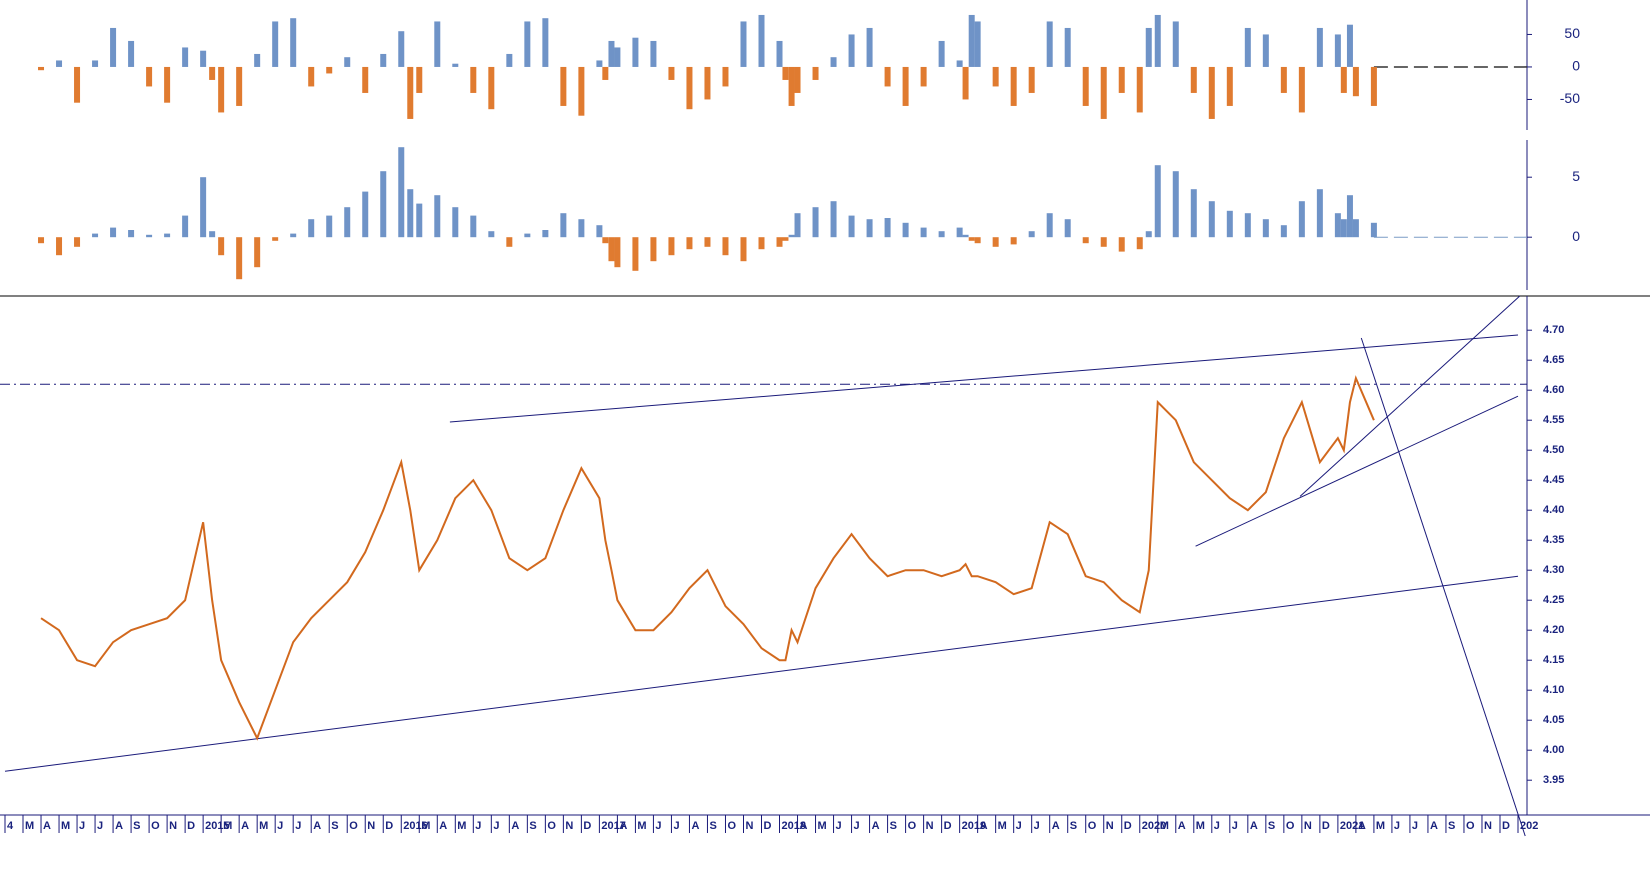  What do you see at coordinates (1553, 360) in the screenshot?
I see `y-tick-label: 4.65` at bounding box center [1553, 360].